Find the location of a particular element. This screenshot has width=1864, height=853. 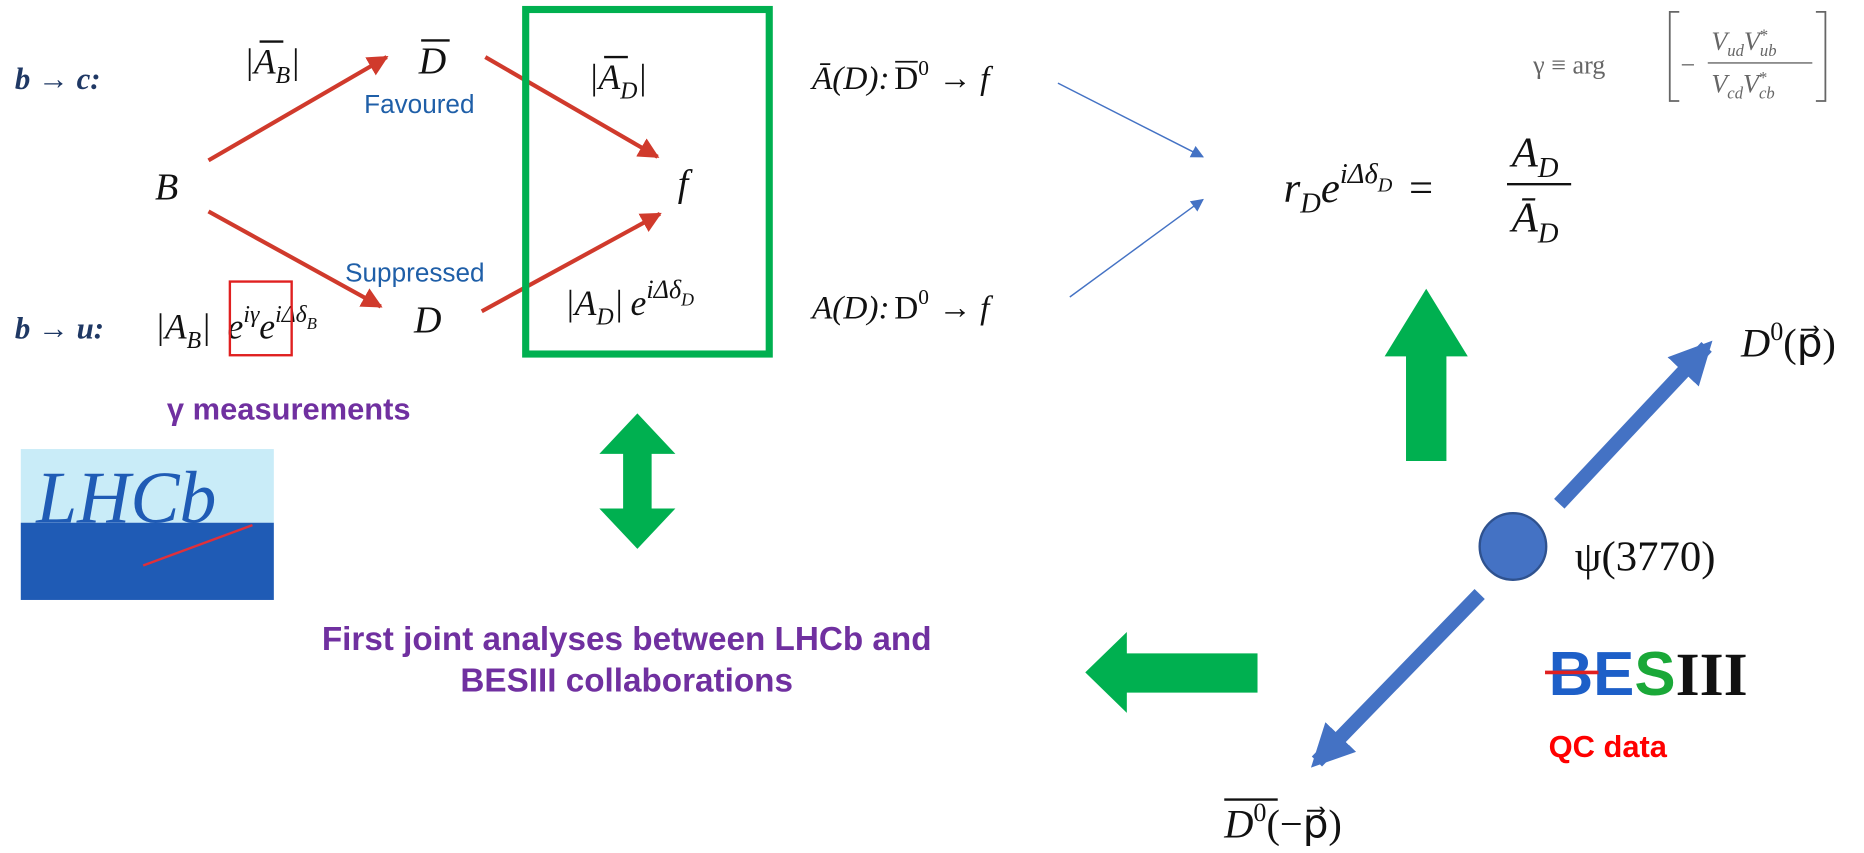

joint-text: First joint analyses between LHCb and is located at coordinates (627, 639).